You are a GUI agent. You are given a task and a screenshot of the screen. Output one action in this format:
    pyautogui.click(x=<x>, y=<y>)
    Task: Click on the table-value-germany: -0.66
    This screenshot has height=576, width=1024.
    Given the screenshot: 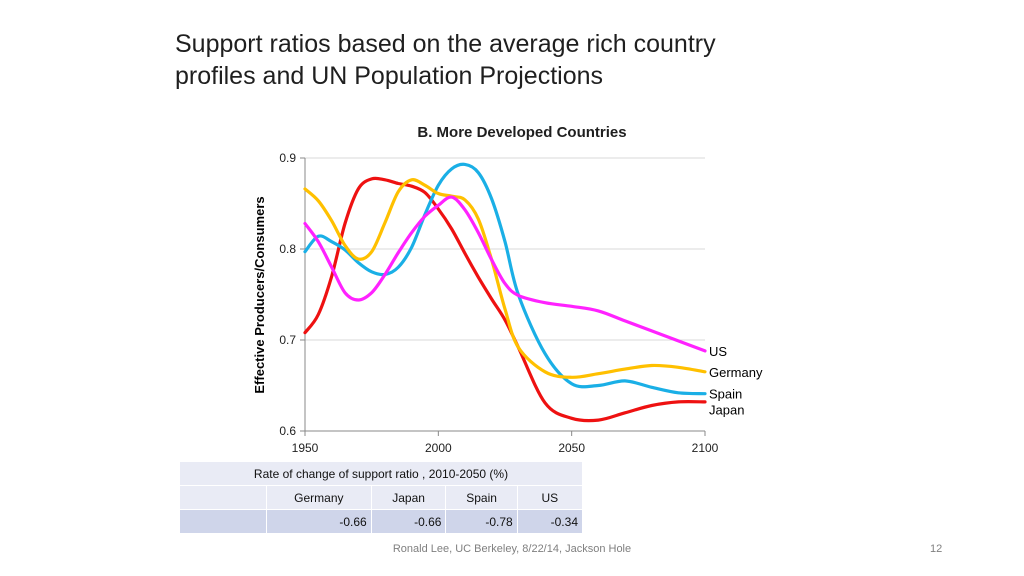 What is the action you would take?
    pyautogui.click(x=319, y=521)
    